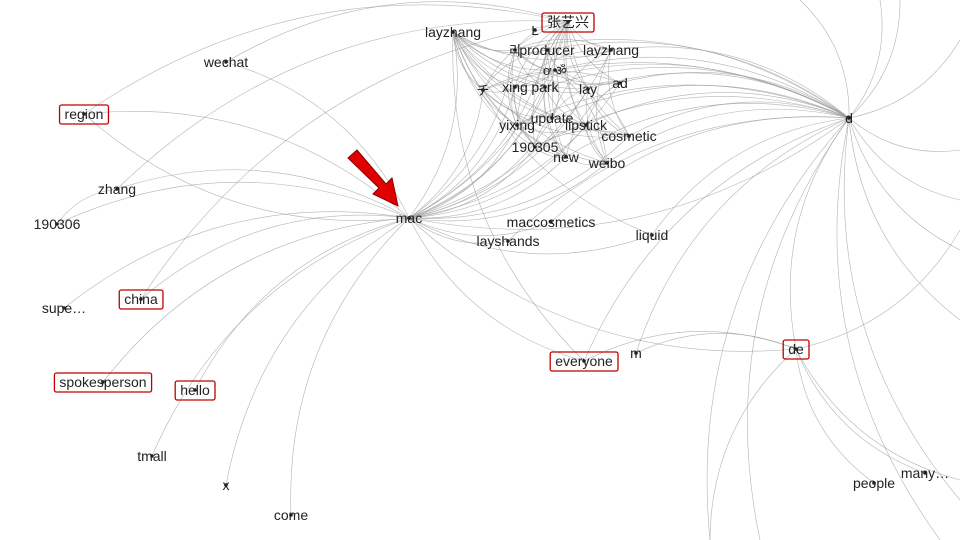 The width and height of the screenshot is (960, 540). I want to click on graph-node-weibo: weibo, so click(607, 163).